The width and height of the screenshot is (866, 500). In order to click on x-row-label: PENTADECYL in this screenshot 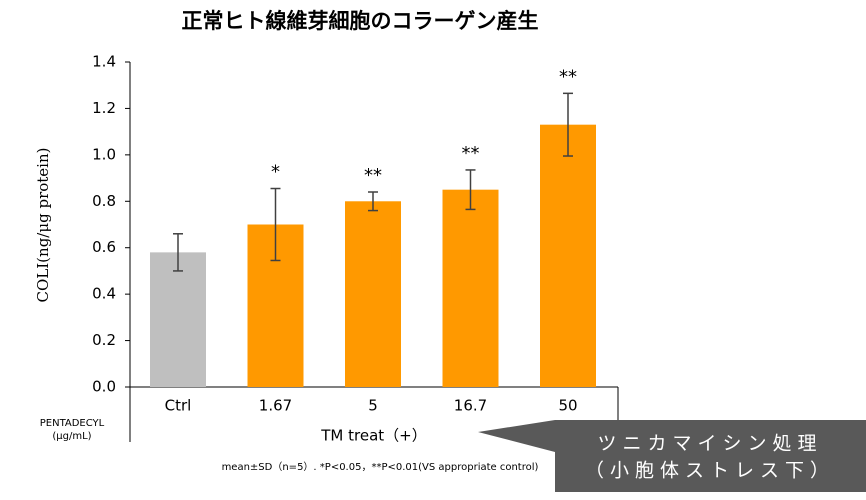, I will do `click(72, 423)`.